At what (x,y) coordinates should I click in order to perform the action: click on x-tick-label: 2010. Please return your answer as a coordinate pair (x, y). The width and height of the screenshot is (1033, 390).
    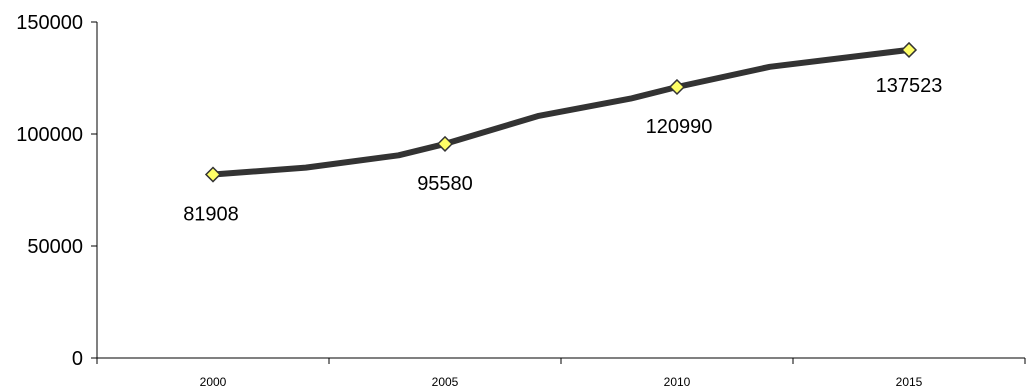
    Looking at the image, I should click on (677, 382).